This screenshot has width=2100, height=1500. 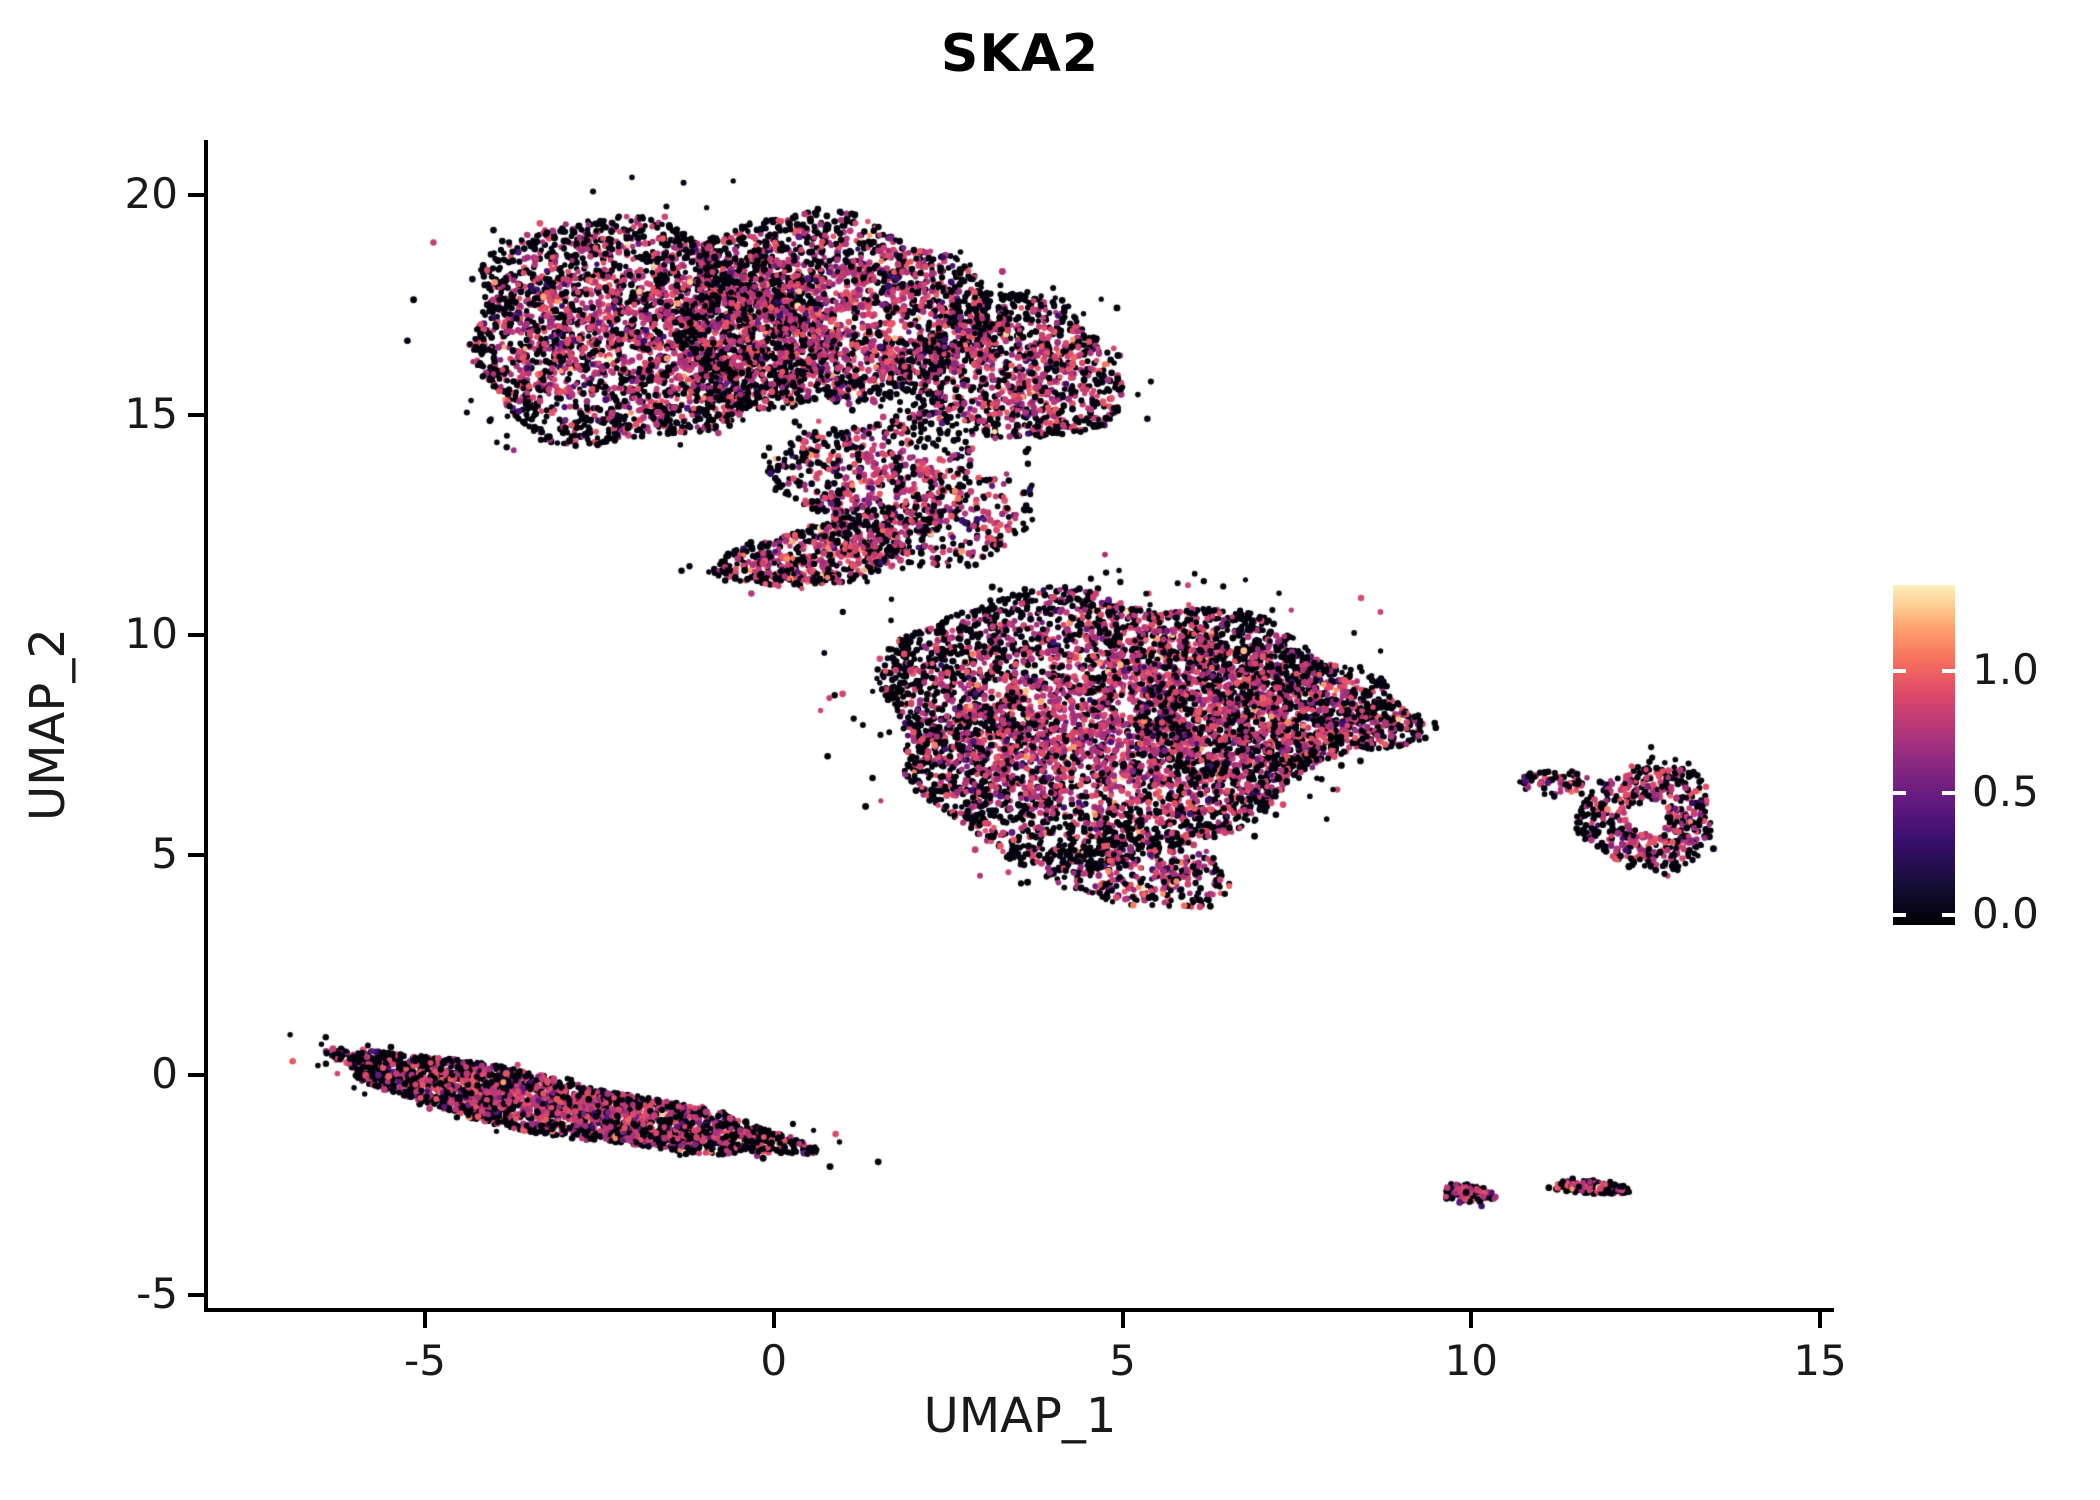 I want to click on y-tick-label: 10, so click(x=151, y=633).